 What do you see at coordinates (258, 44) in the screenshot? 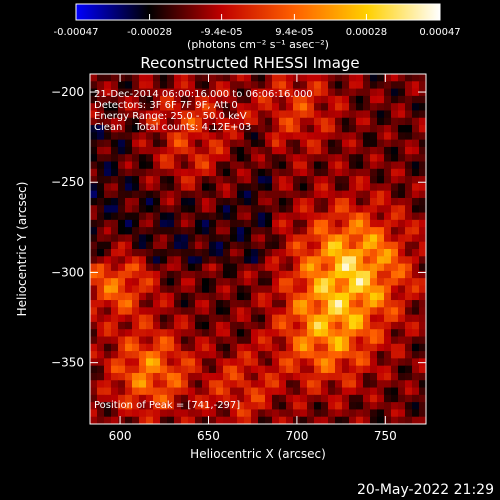
I see `colorbar-units: (photons cm⁻² s⁻¹ asec⁻²)` at bounding box center [258, 44].